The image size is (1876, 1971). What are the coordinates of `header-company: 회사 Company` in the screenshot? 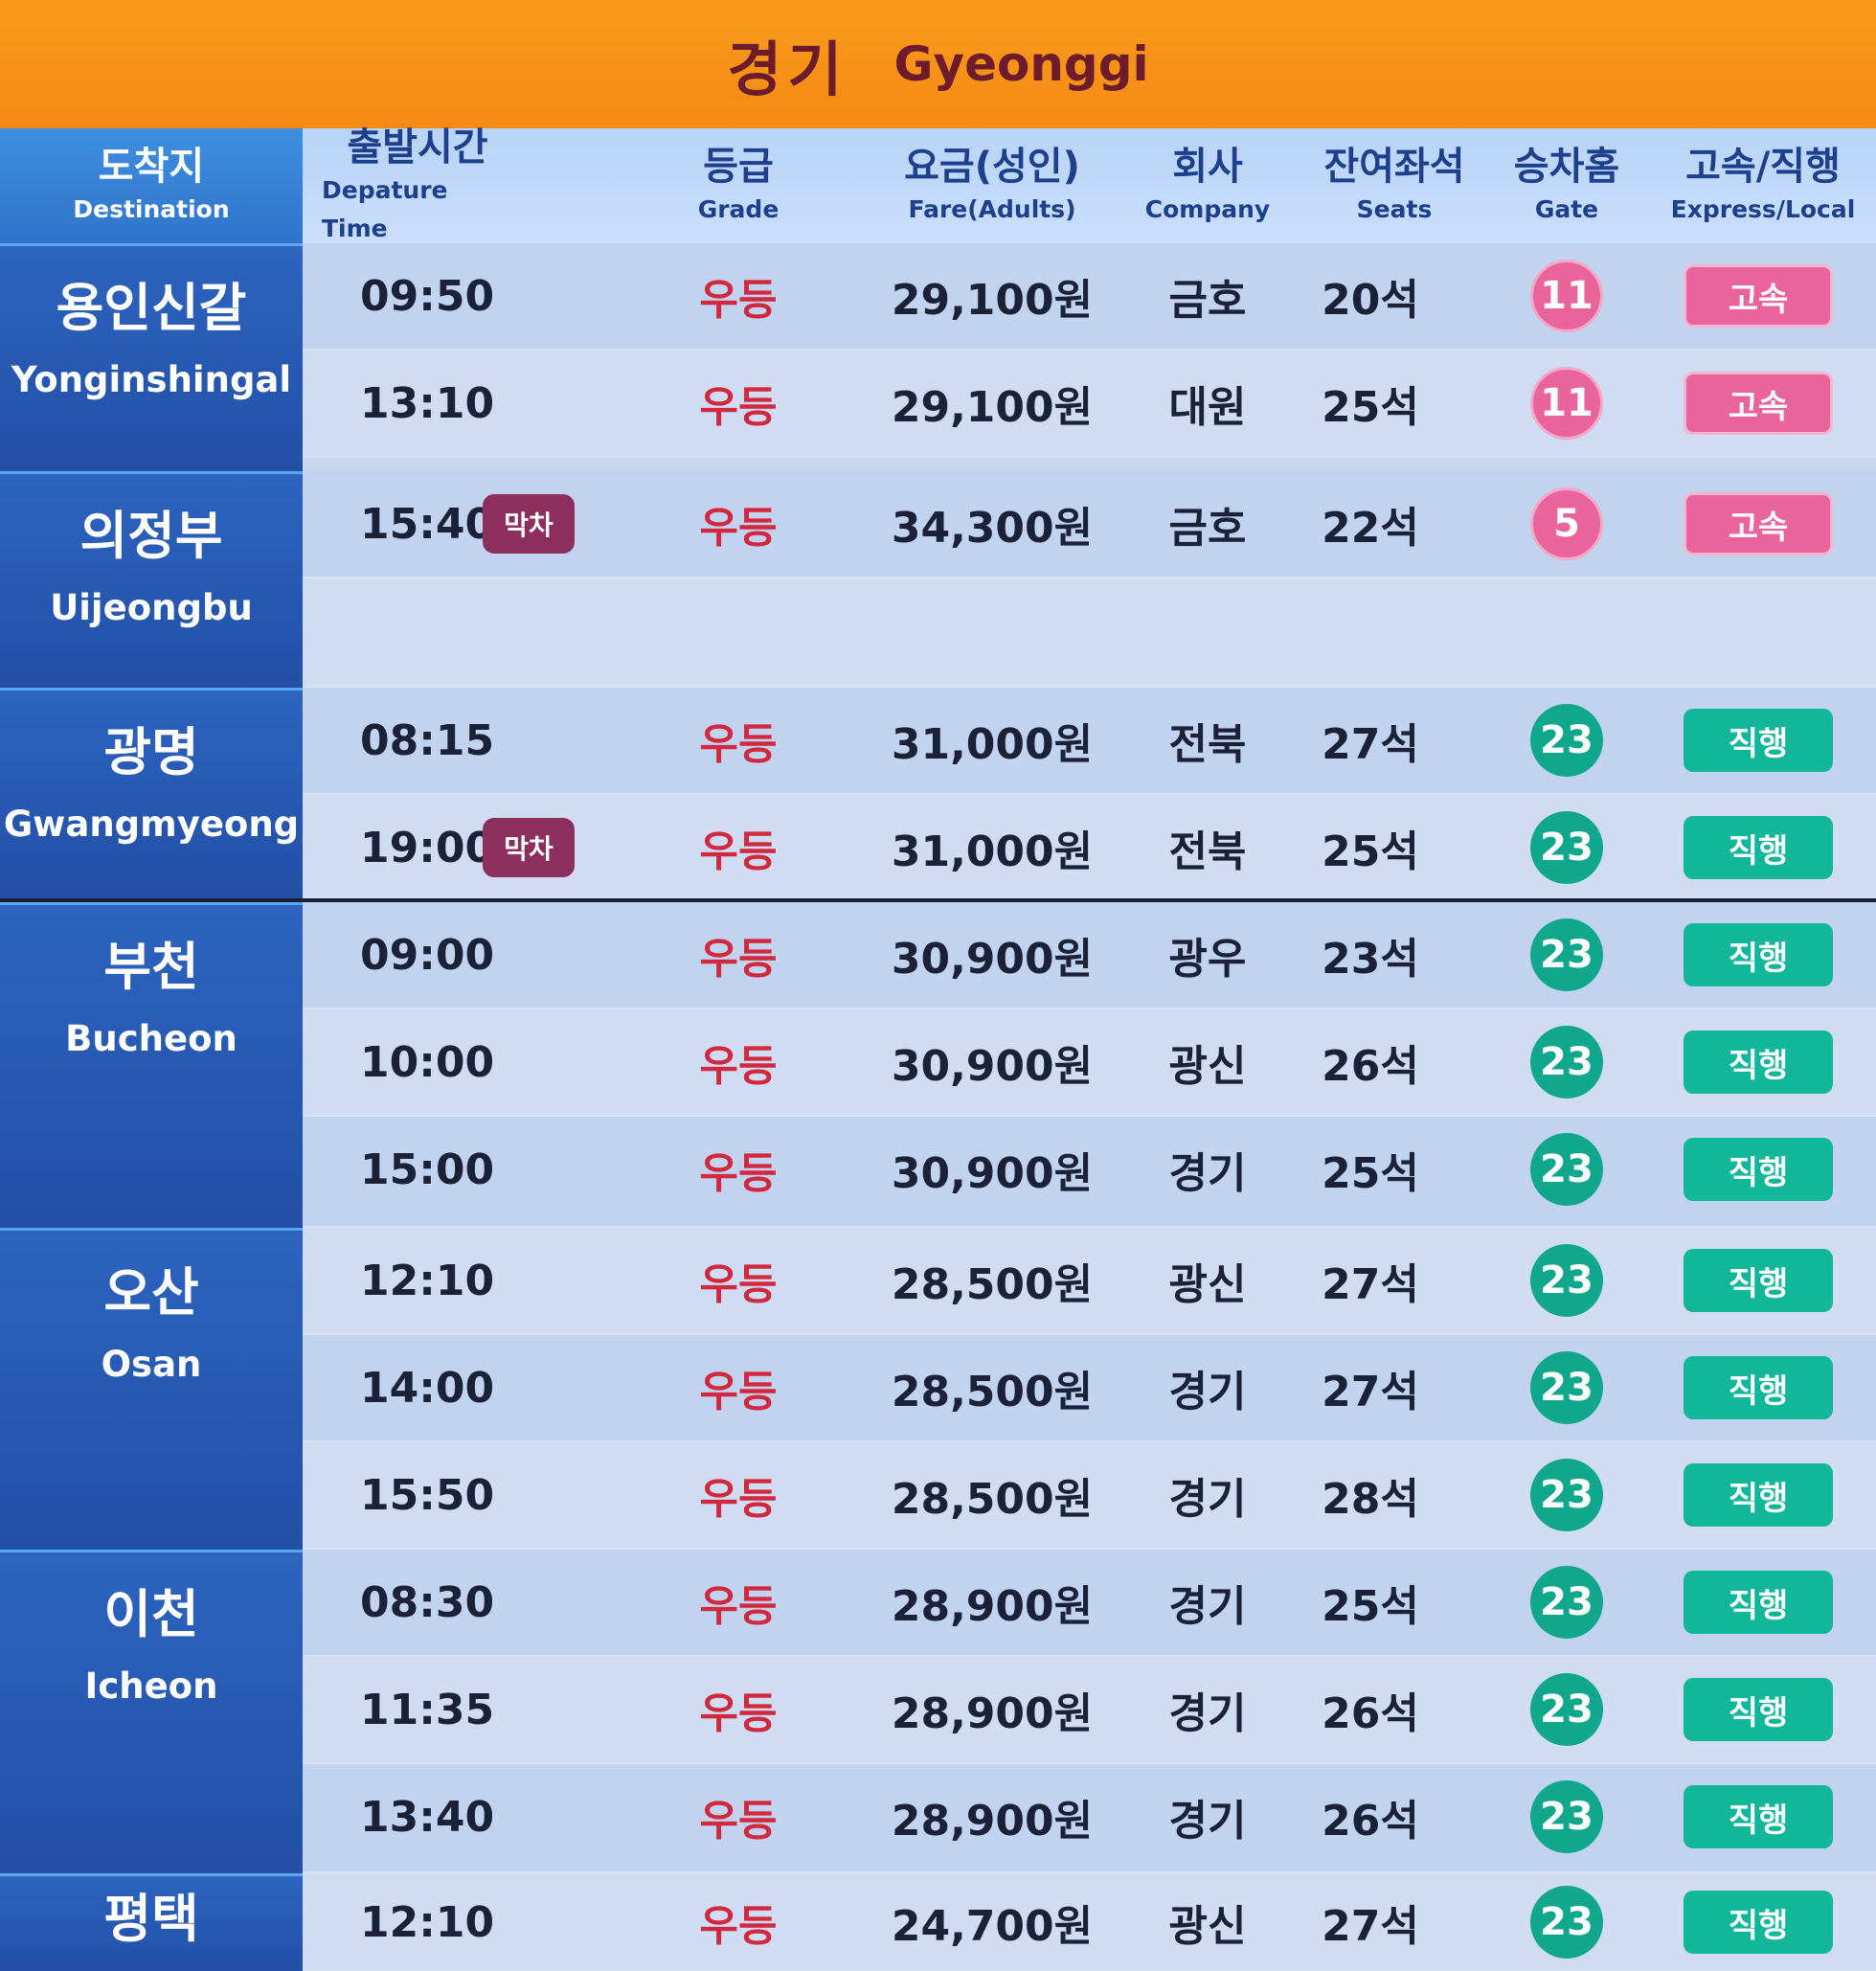 It's located at (1208, 186).